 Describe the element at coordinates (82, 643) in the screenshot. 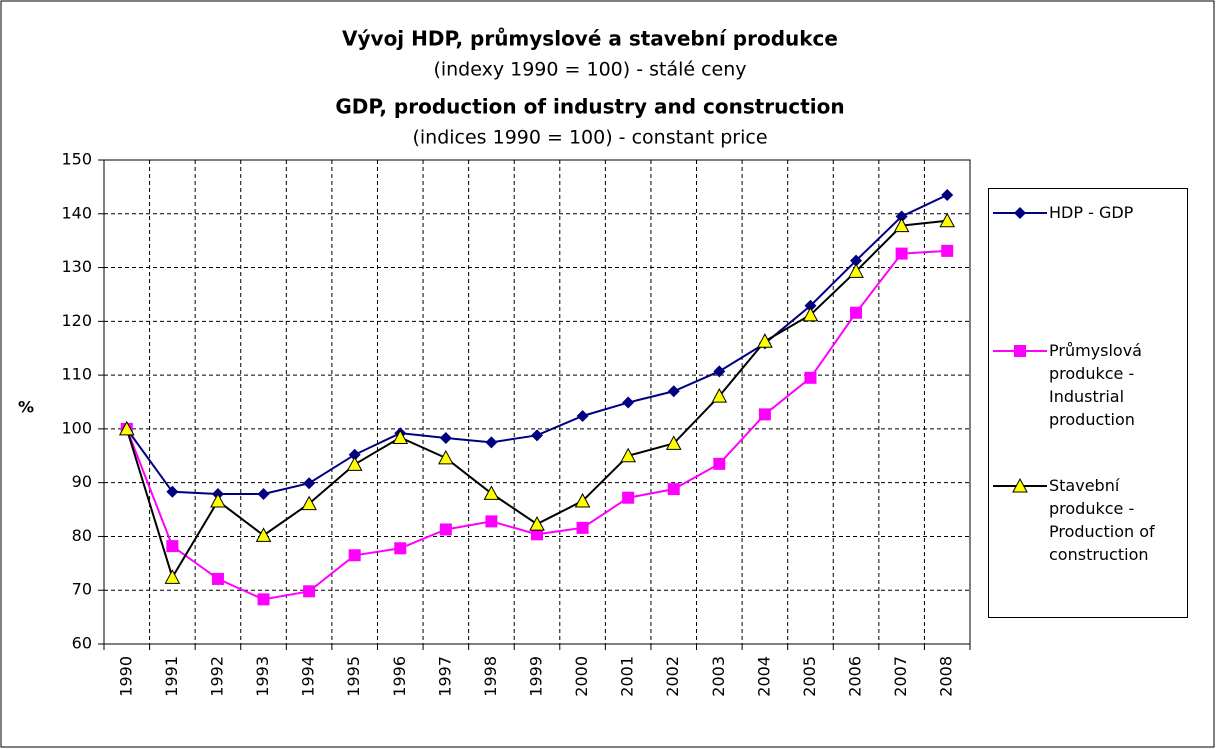

I see `y-tick-label: 60` at that location.